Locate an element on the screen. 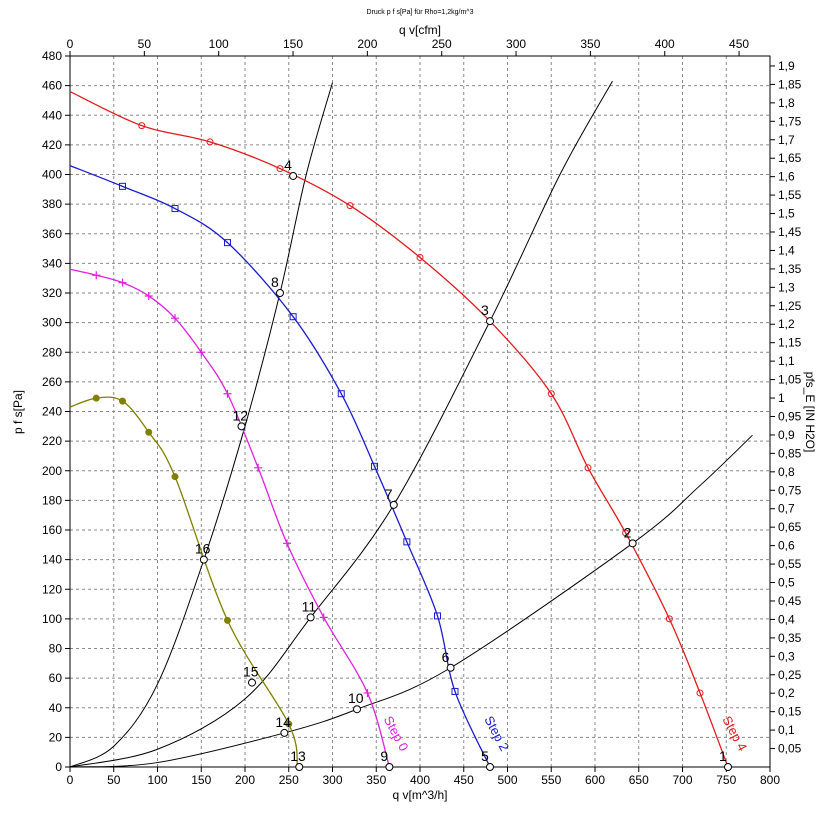 This screenshot has height=815, width=826. fan-curve is located at coordinates (184, 581).